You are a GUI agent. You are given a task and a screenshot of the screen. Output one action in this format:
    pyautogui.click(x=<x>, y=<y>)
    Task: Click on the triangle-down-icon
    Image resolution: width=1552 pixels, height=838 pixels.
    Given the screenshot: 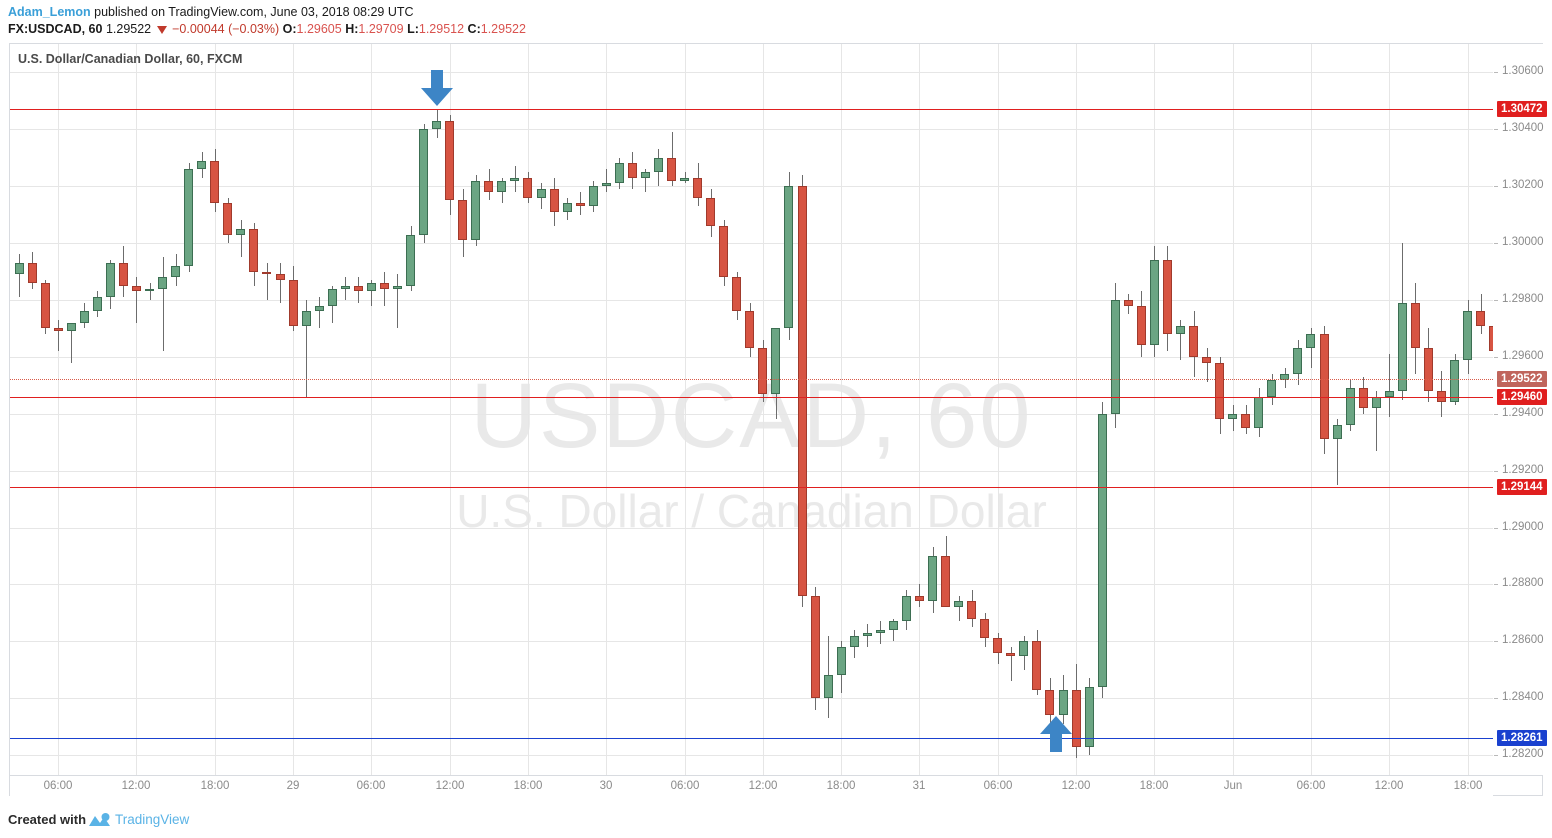 What is the action you would take?
    pyautogui.click(x=161, y=30)
    